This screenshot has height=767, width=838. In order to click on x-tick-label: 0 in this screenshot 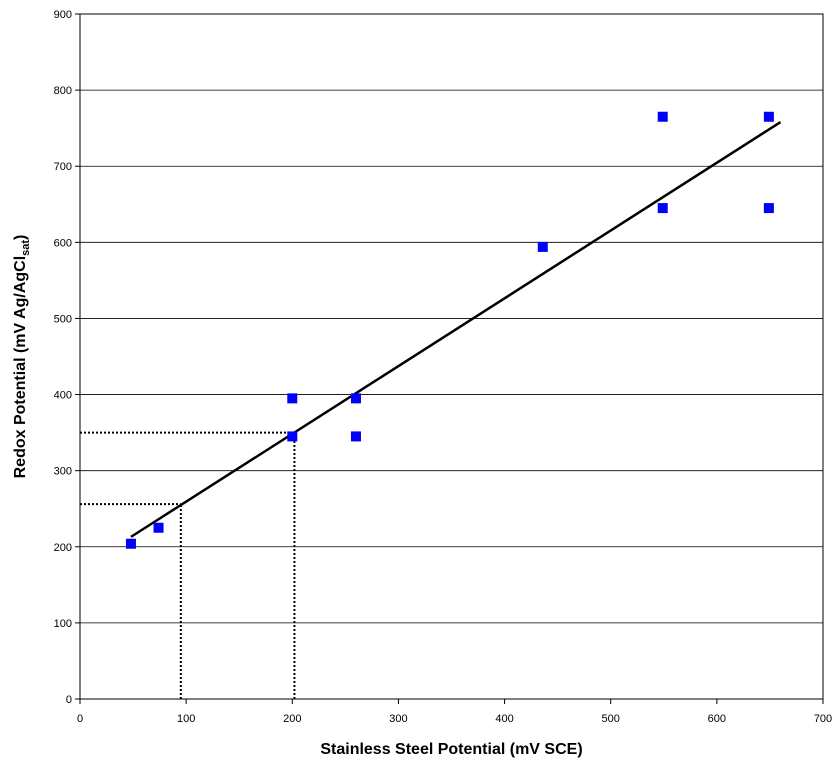, I will do `click(80, 719)`.